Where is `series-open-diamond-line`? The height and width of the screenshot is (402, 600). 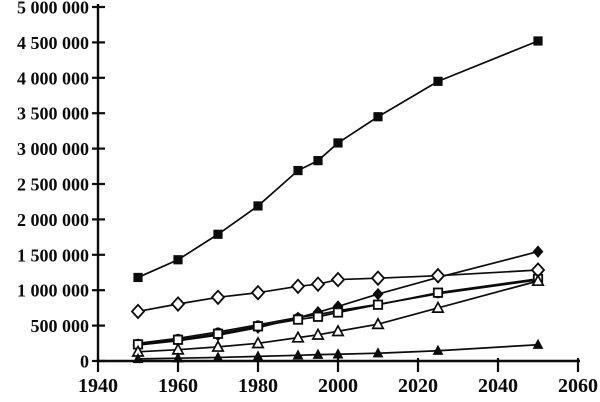
series-open-diamond-line is located at coordinates (338, 291).